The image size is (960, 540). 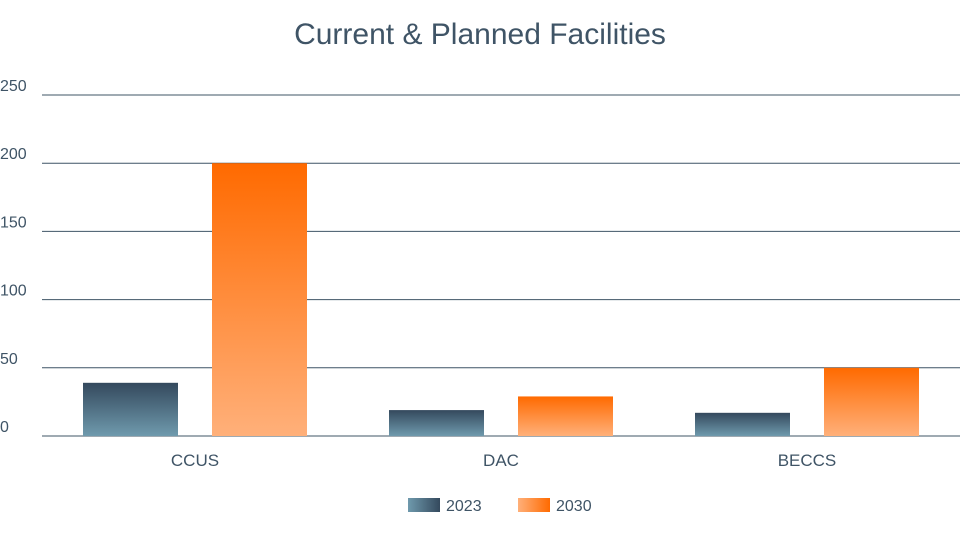 What do you see at coordinates (195, 460) in the screenshot?
I see `x-category-label: CCUS` at bounding box center [195, 460].